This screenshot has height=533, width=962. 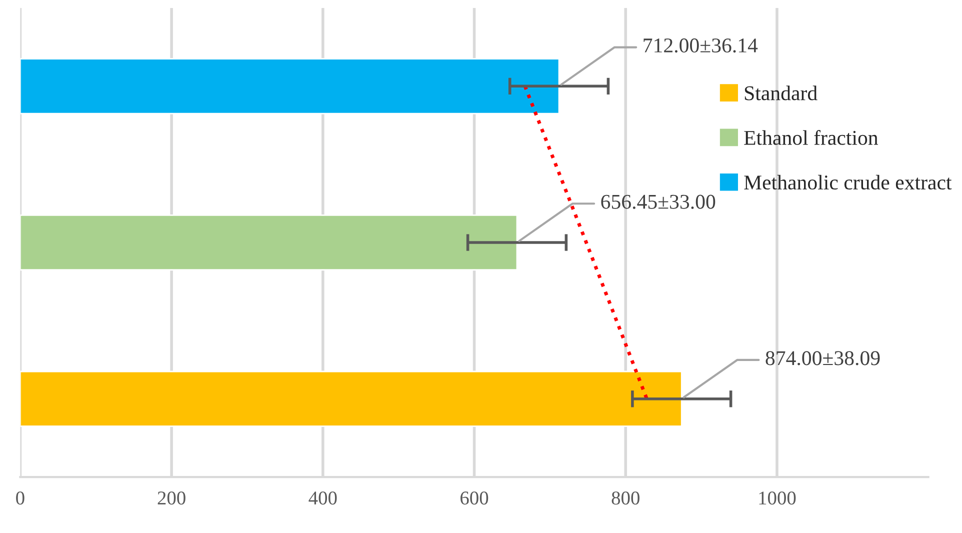 I want to click on x-tick-label: 600, so click(x=474, y=498).